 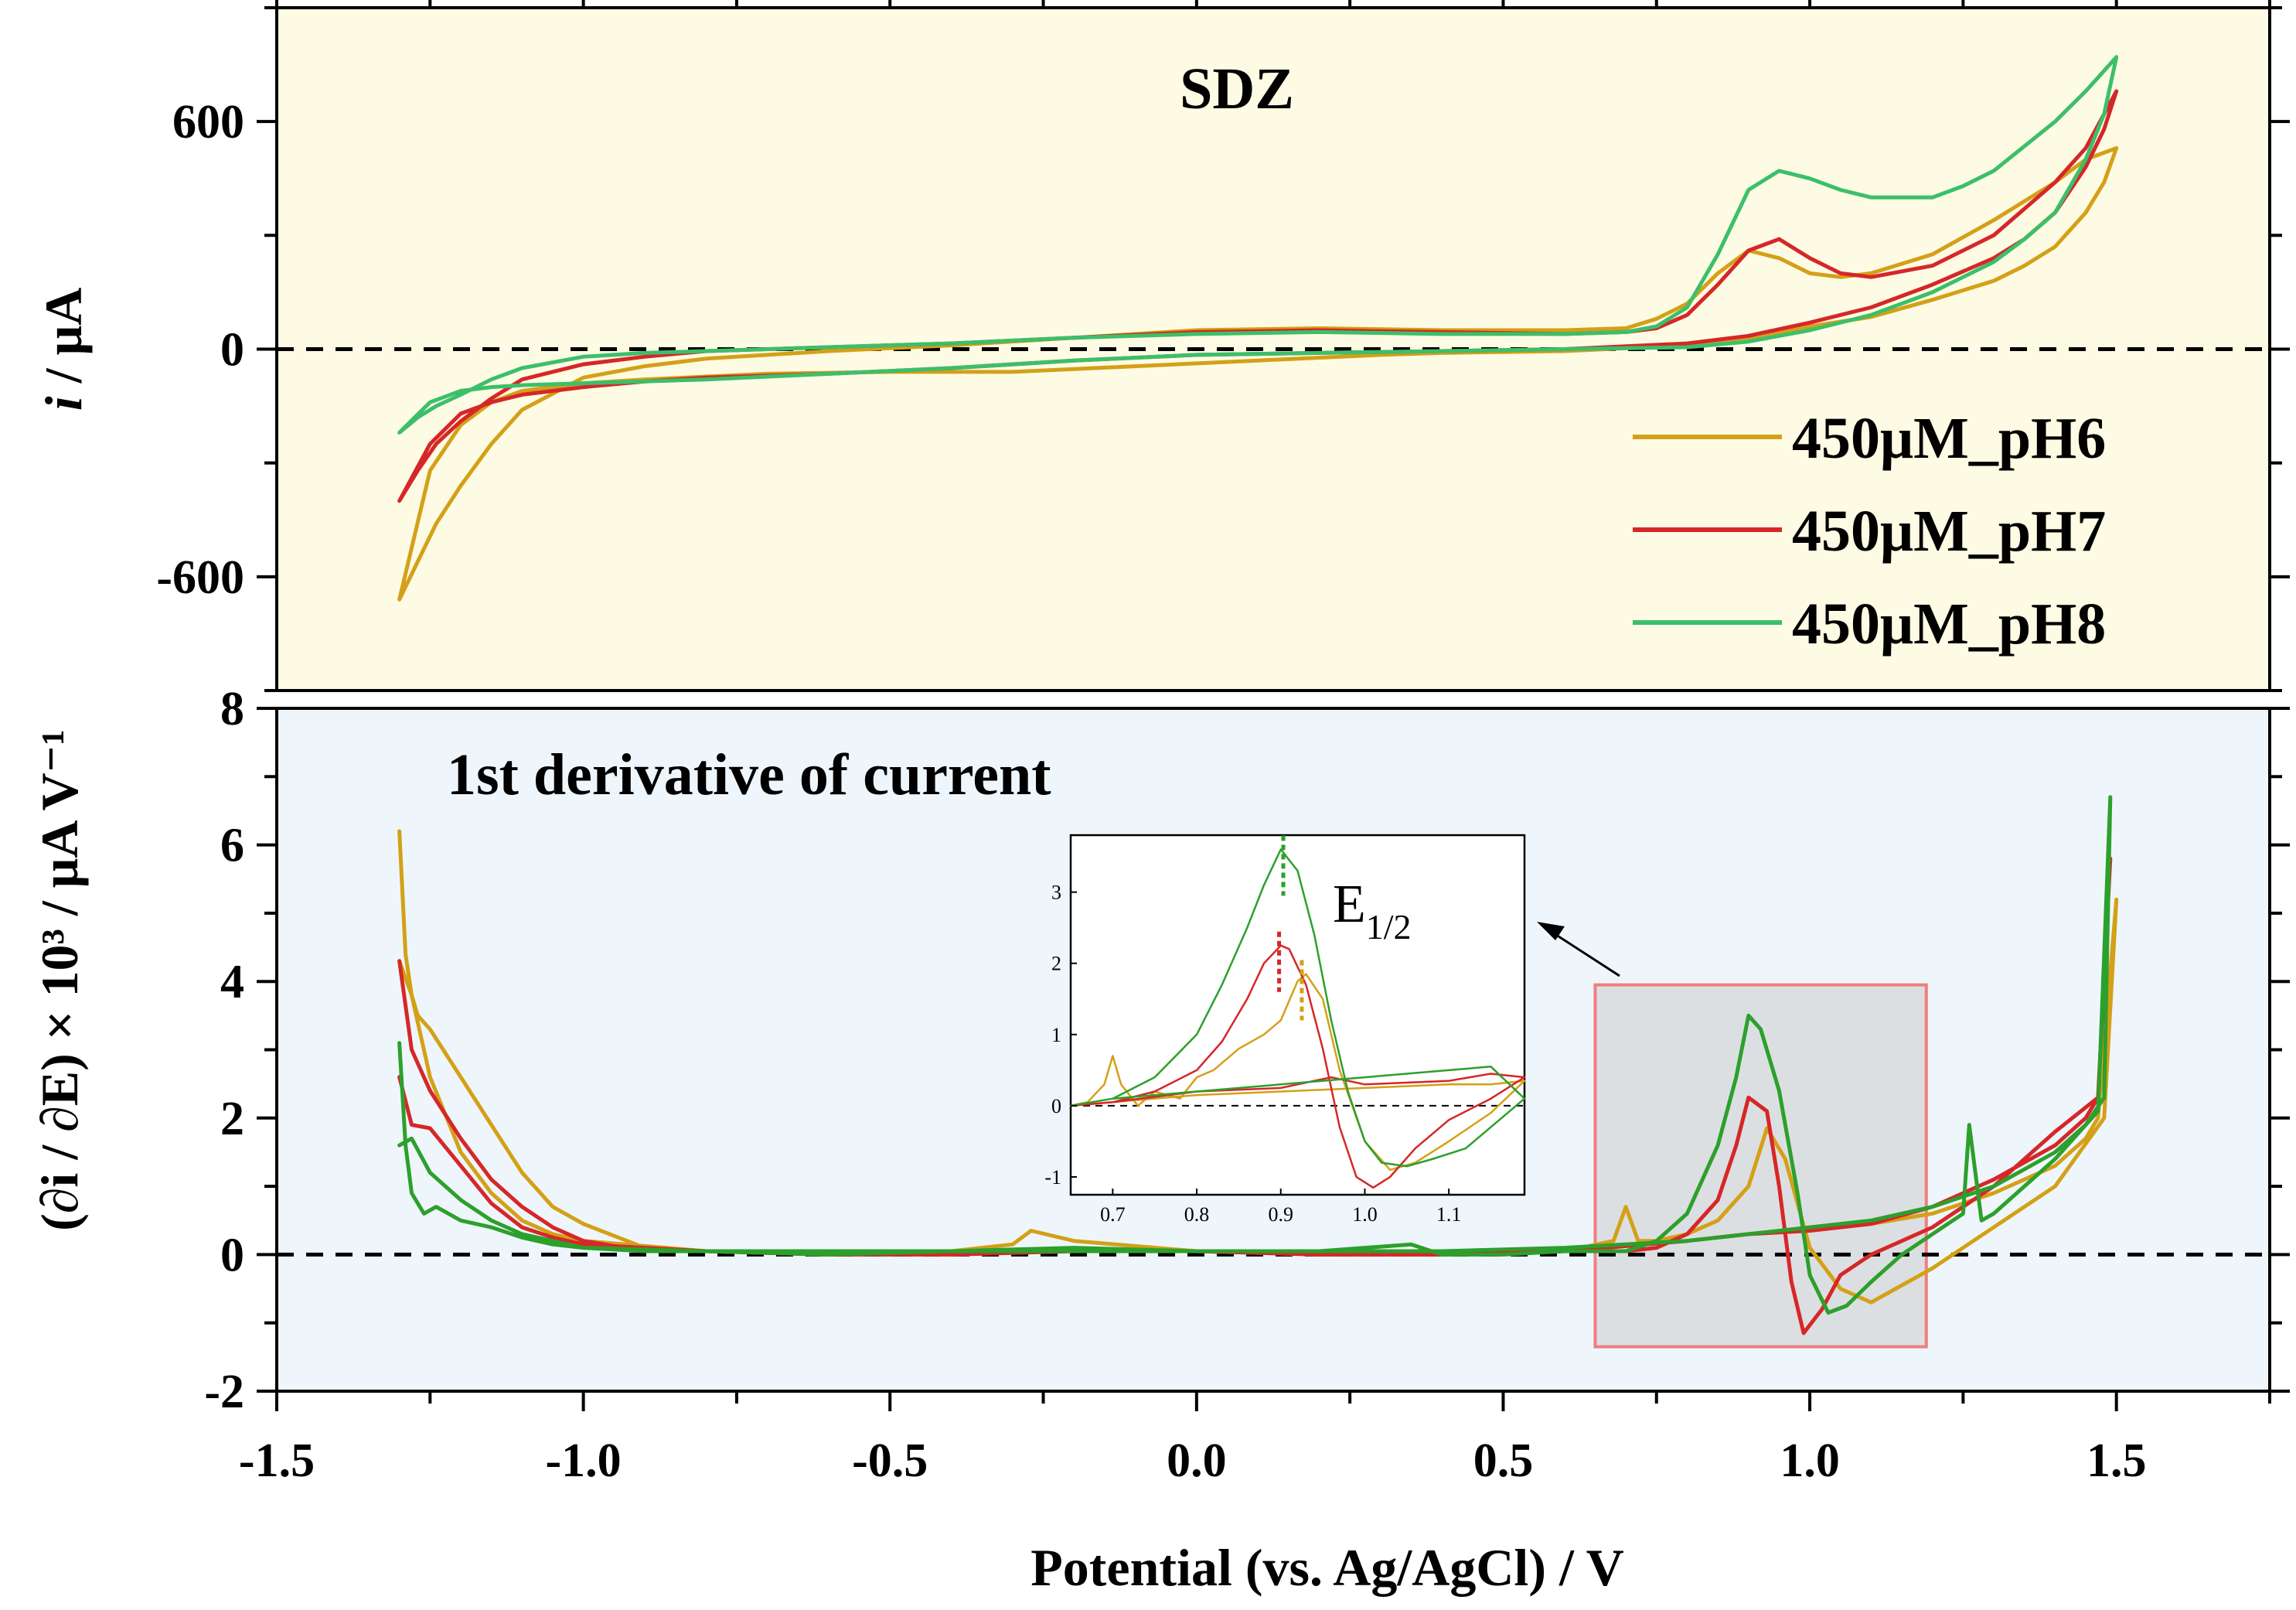 I want to click on inset-x-tick-label: 0.7, so click(x=1113, y=1214).